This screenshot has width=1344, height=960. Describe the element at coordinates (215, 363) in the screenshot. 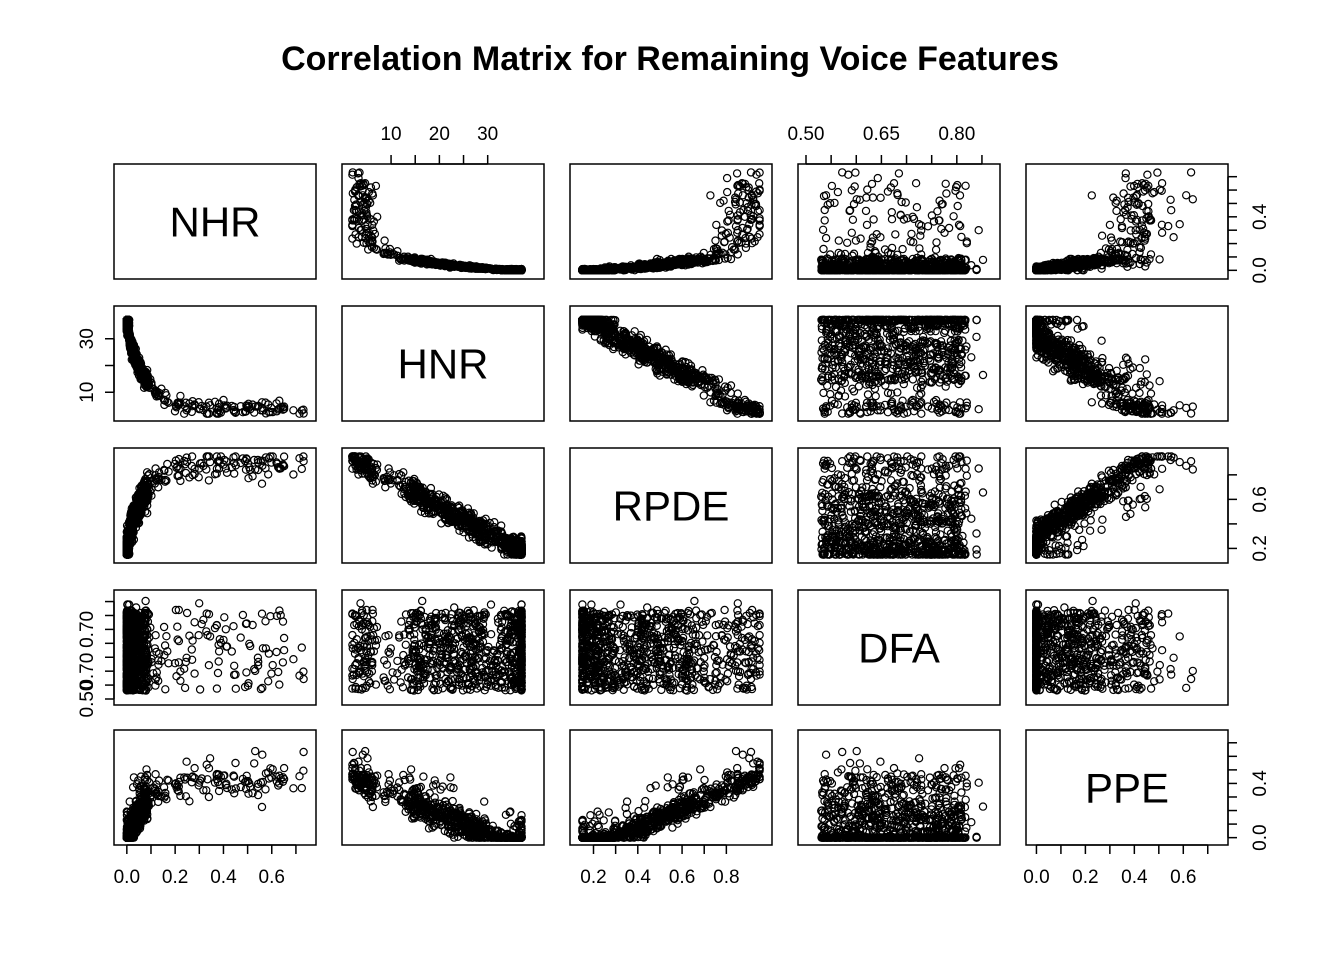

I see `panel-hnr-nhr` at that location.